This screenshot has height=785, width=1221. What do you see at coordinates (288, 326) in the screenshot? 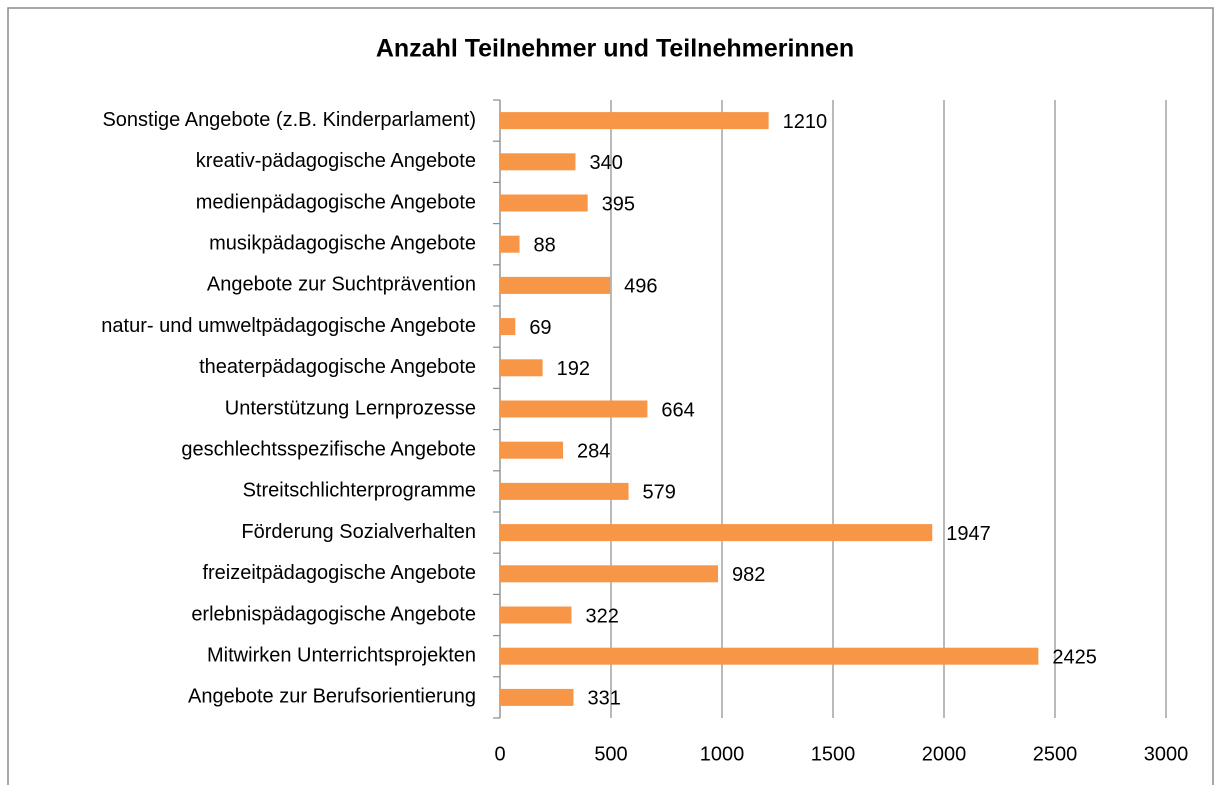
I see `y-tick-label: natur- und umweltpädagogische Angebote` at bounding box center [288, 326].